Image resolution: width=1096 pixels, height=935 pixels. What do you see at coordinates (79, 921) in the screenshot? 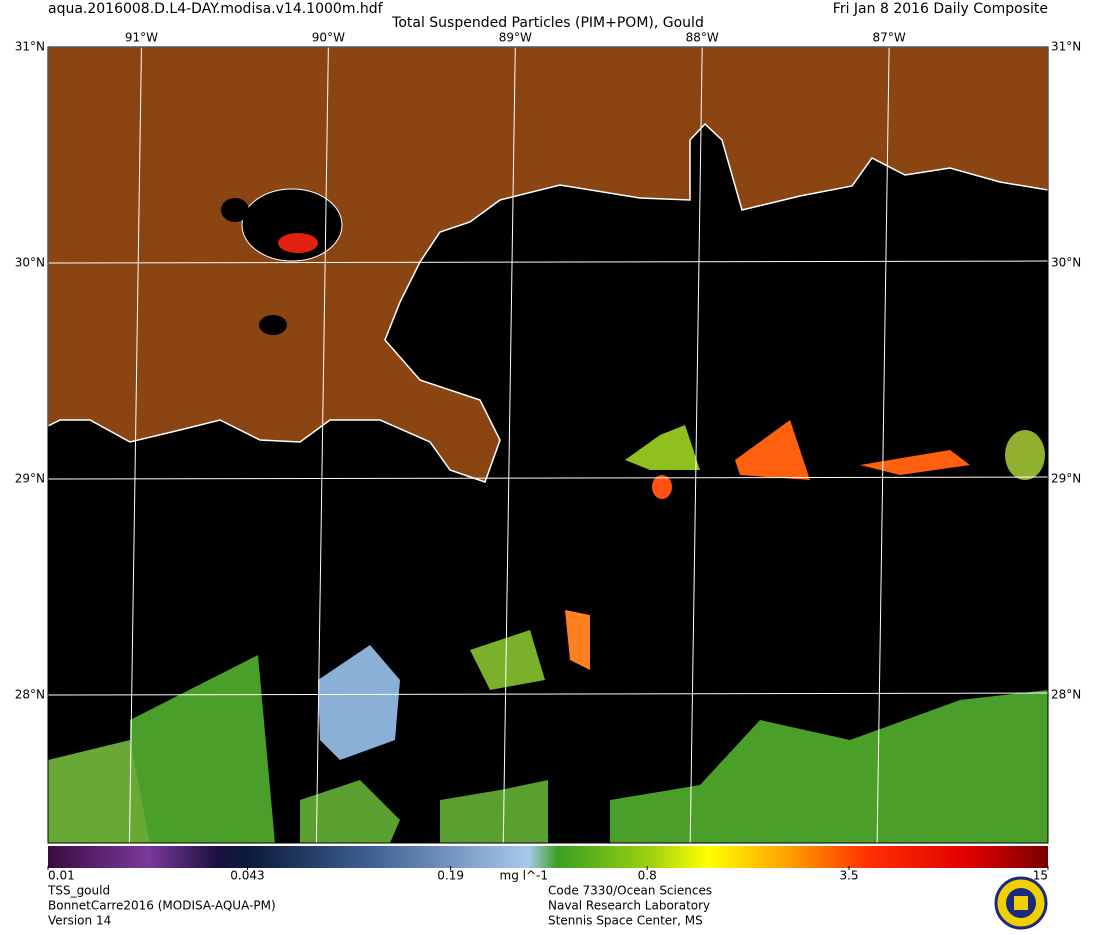
I see `footer-text: Version 14` at bounding box center [79, 921].